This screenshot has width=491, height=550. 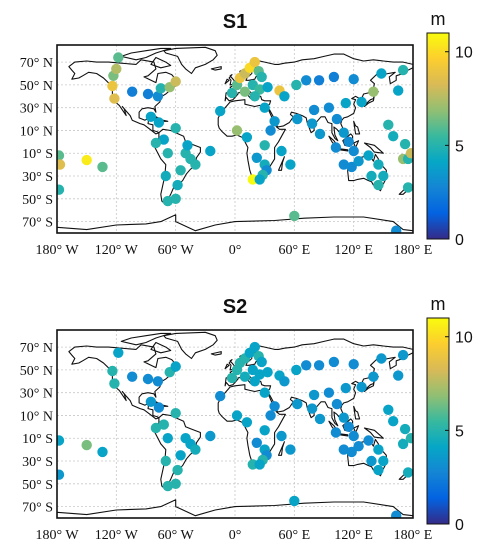 What do you see at coordinates (37, 439) in the screenshot?
I see `y-tick-label: 10° S` at bounding box center [37, 439].